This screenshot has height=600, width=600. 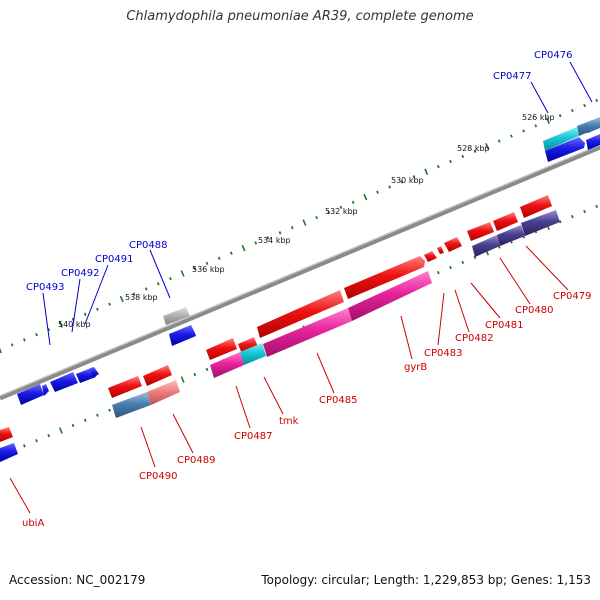 What do you see at coordinates (511, 235) in the screenshot?
I see `gene-cp0480-track2` at bounding box center [511, 235].